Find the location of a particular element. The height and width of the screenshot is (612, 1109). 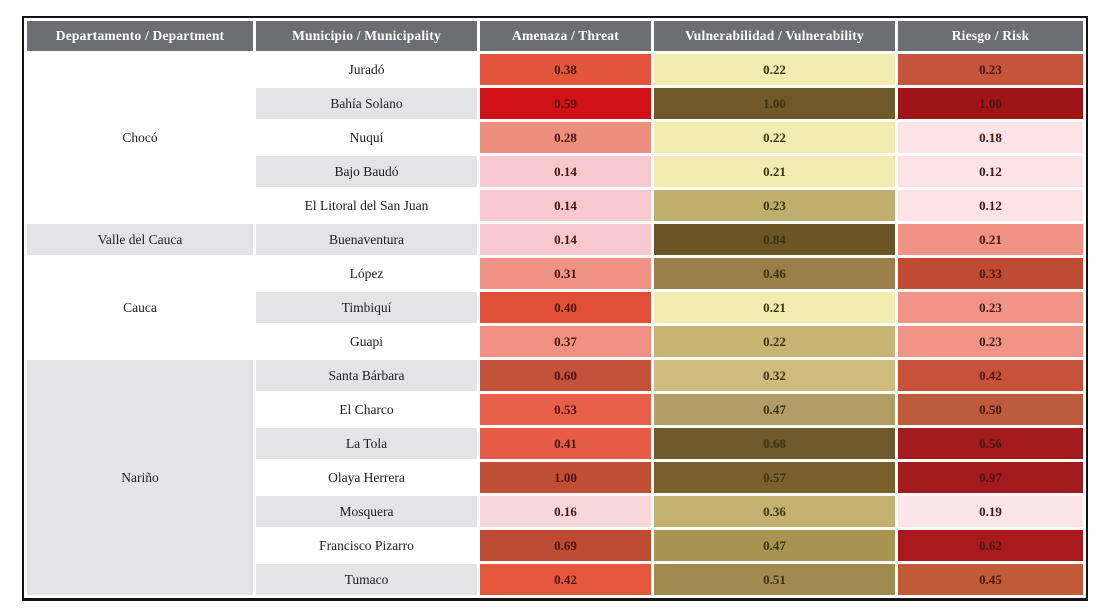

municipality-cell: Santa Bárbara is located at coordinates (366, 375).